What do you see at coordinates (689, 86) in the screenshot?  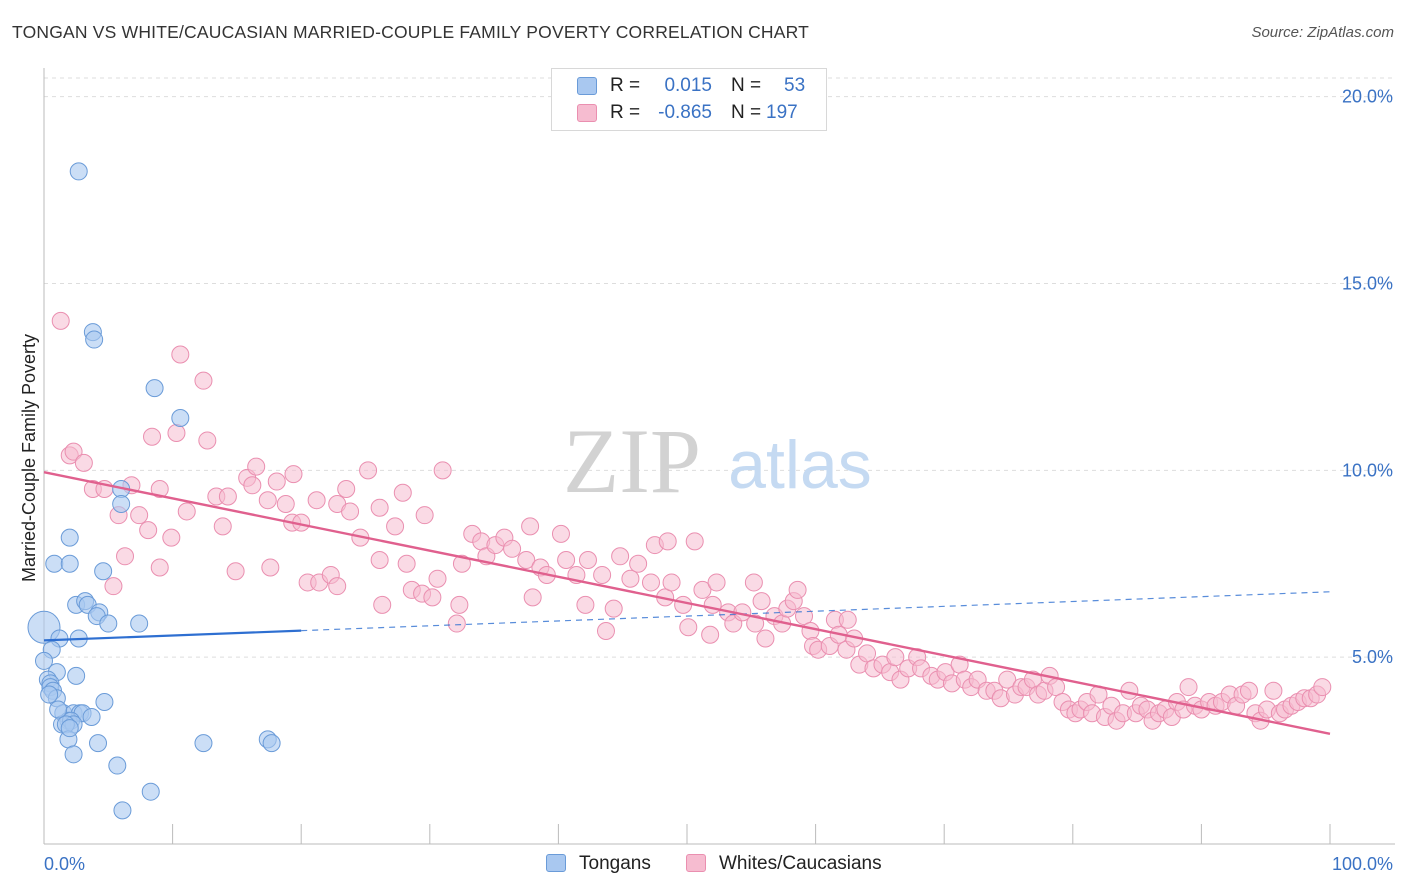 I see `legend-row-tongans: R = 0.015 N = 53` at bounding box center [689, 86].